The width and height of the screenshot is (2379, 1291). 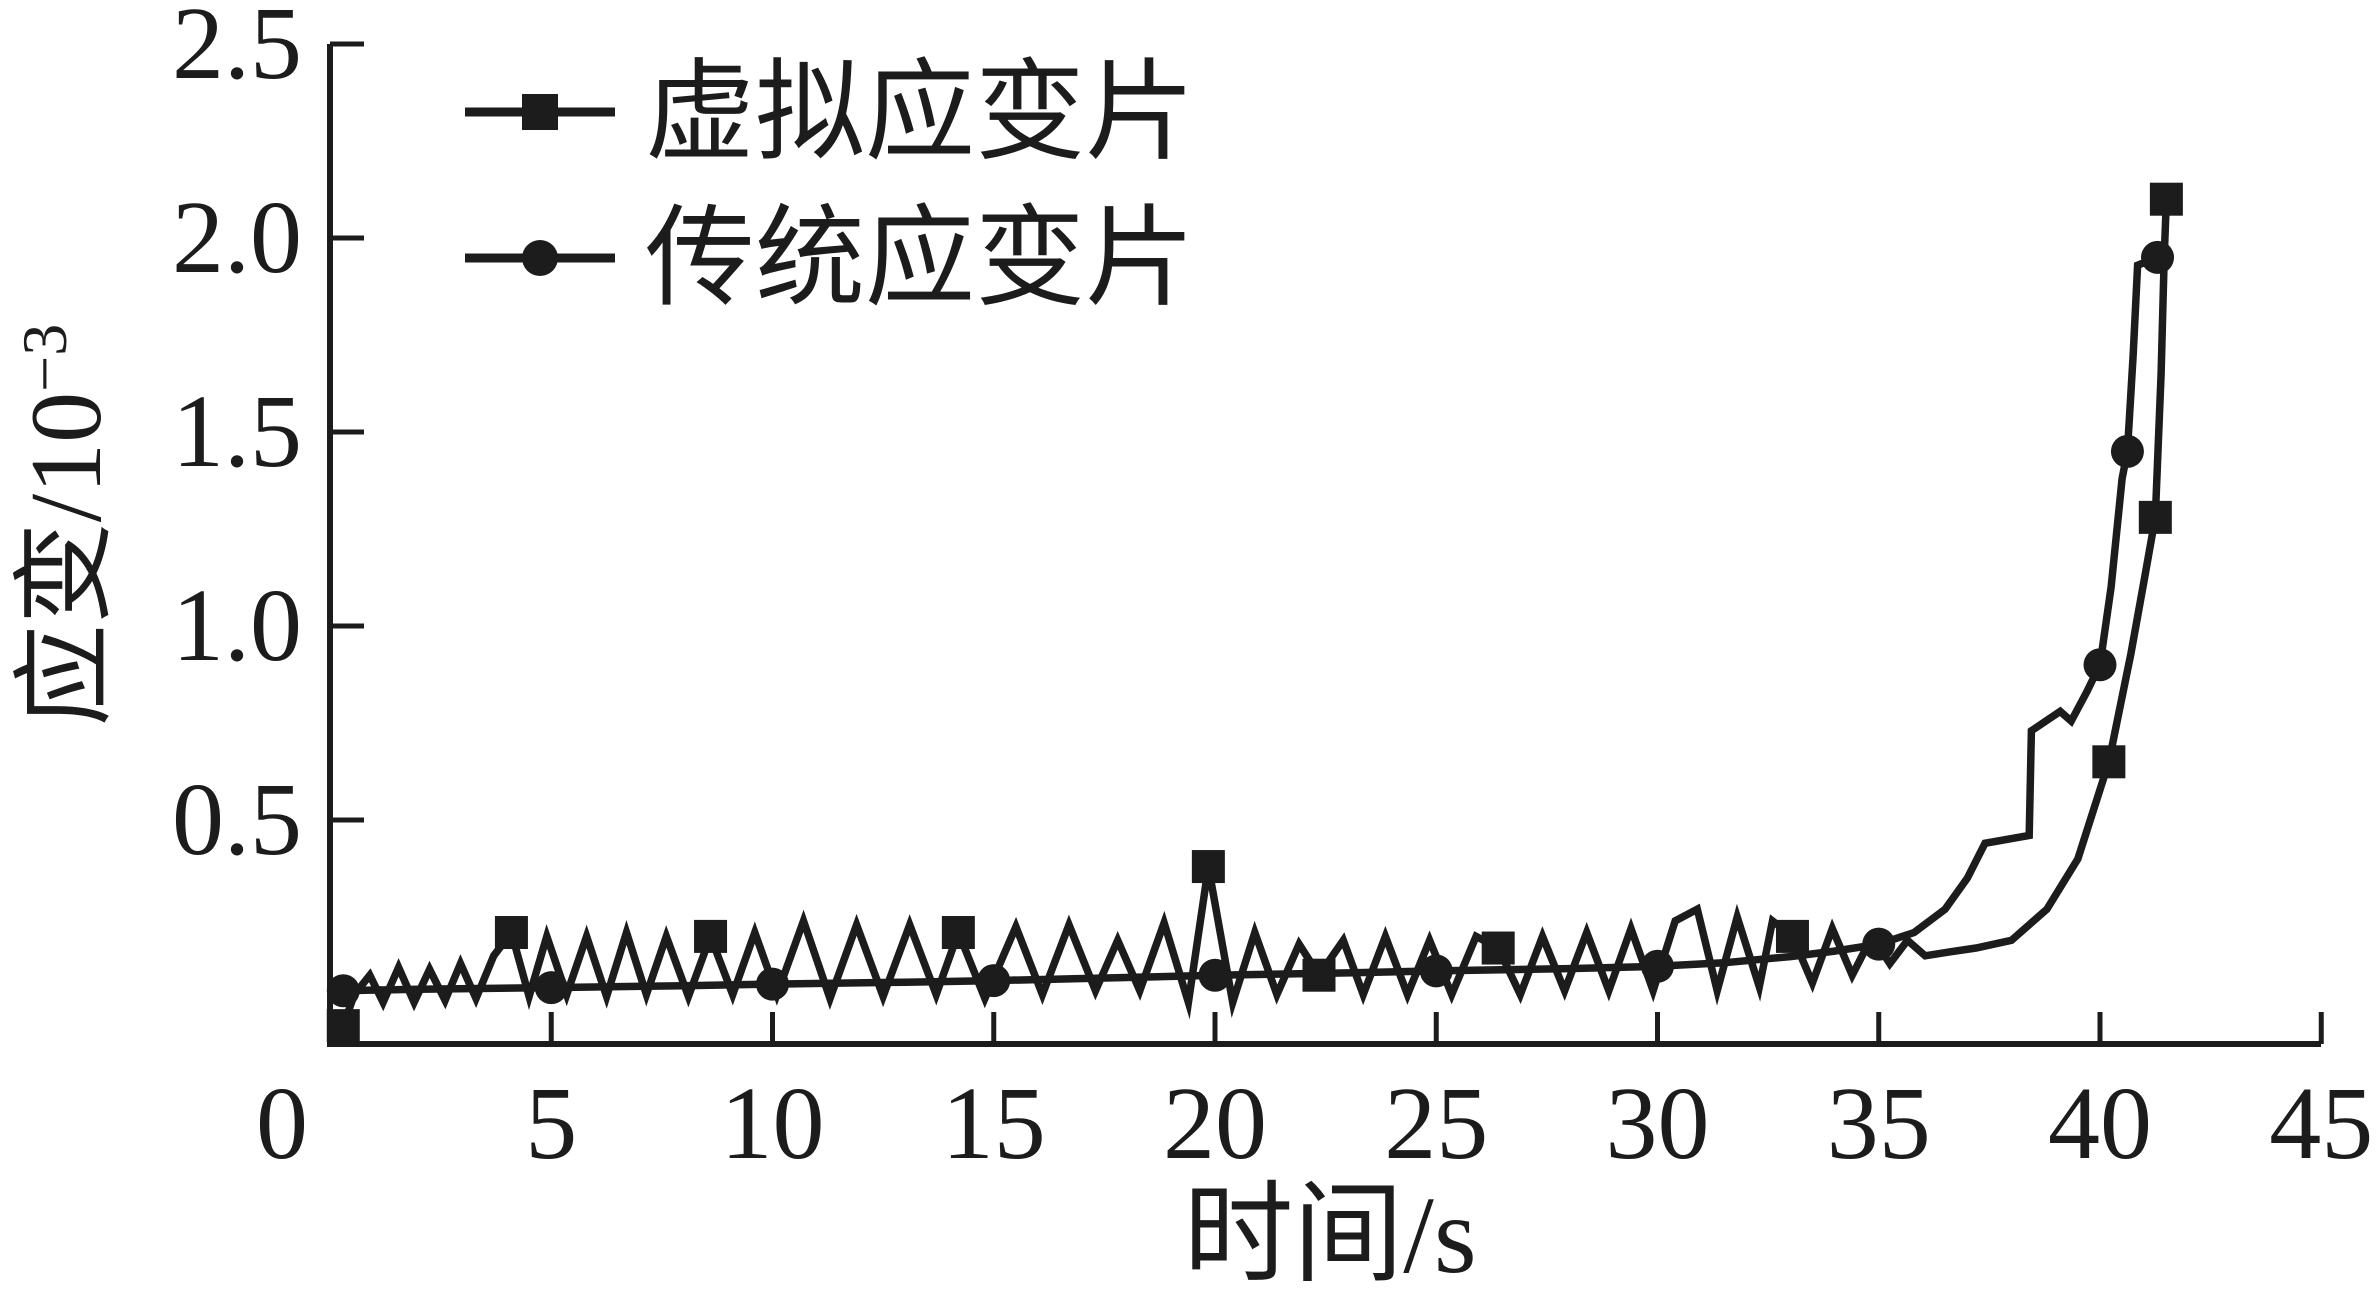 What do you see at coordinates (1436, 1123) in the screenshot?
I see `x-tick-label: 25` at bounding box center [1436, 1123].